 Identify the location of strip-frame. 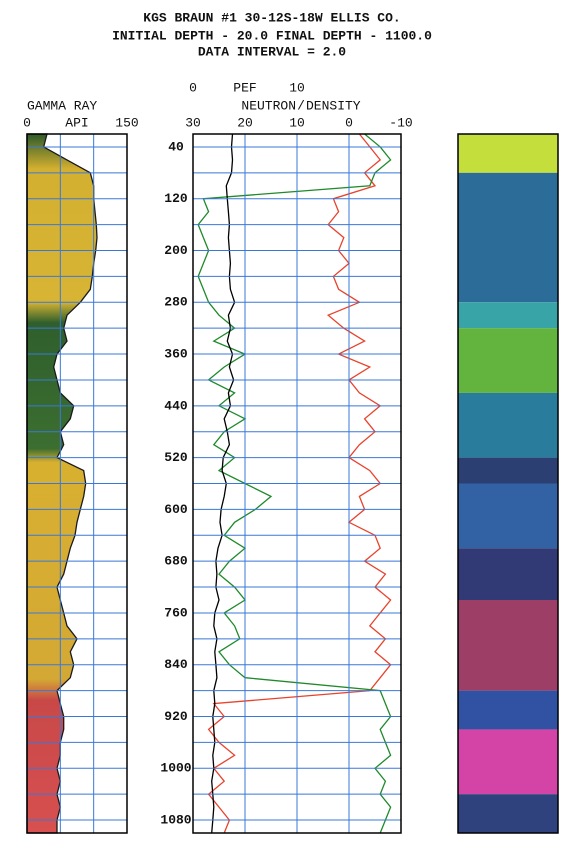
(508, 483).